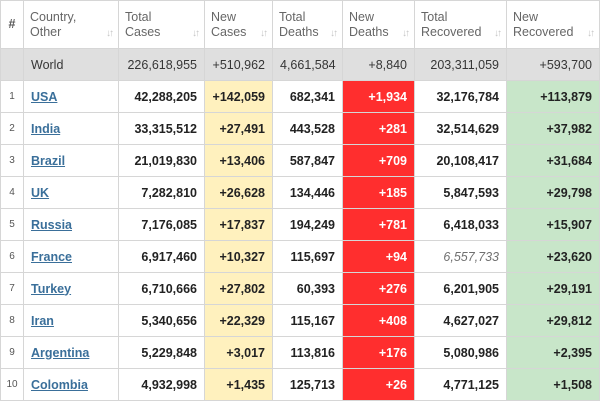 The image size is (600, 404). What do you see at coordinates (553, 384) in the screenshot?
I see `new-recovered-cell: +1,508` at bounding box center [553, 384].